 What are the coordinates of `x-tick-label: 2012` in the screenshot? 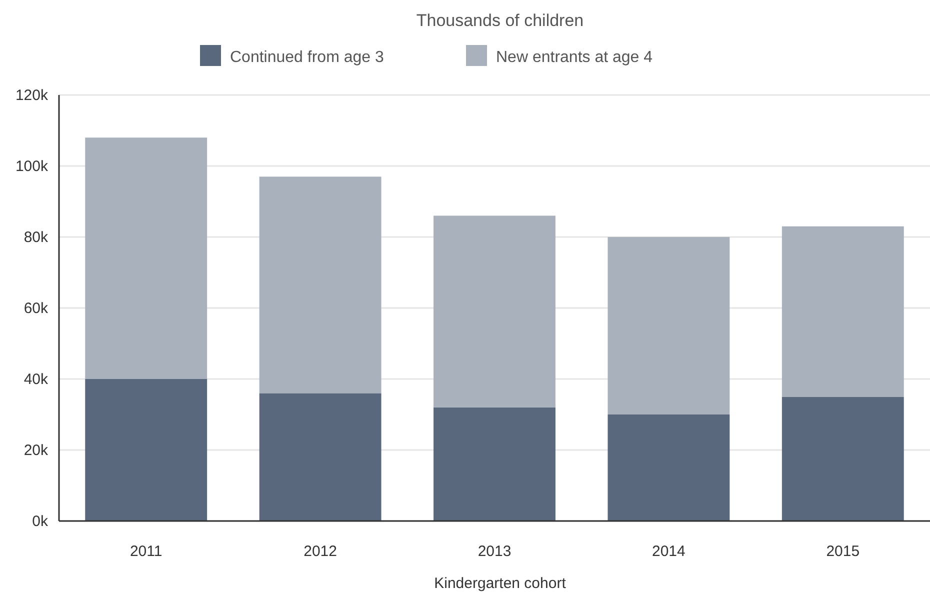 It's located at (320, 551).